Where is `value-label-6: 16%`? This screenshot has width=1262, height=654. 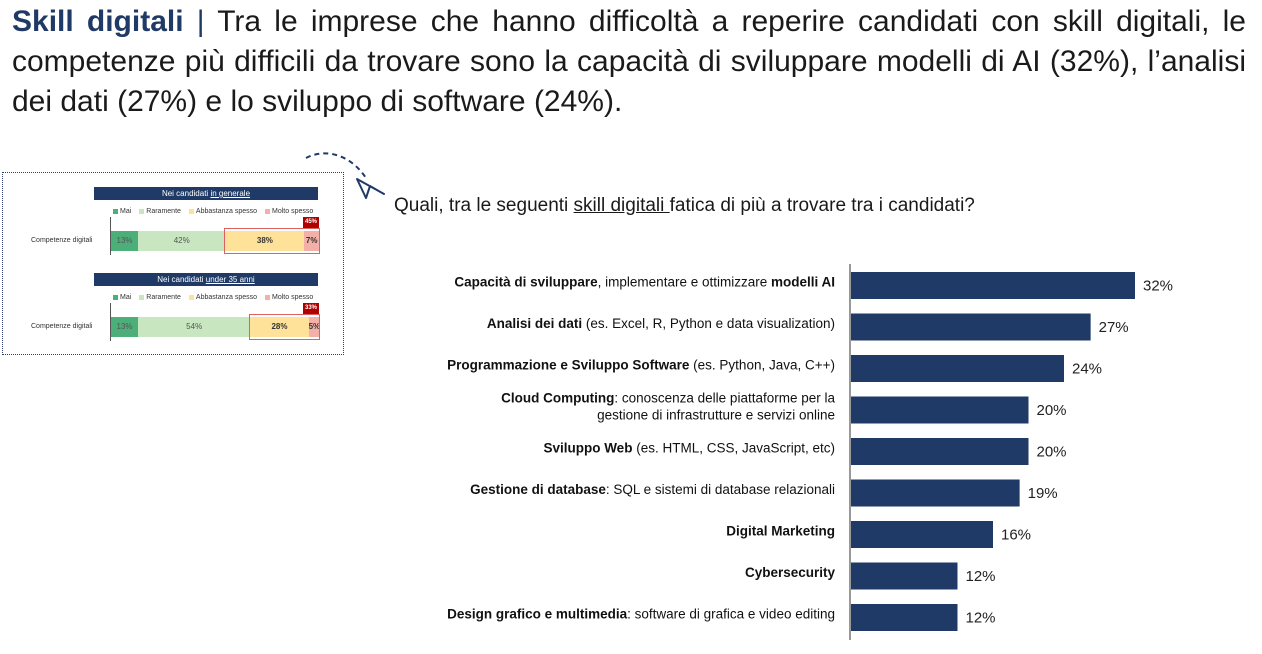
value-label-6: 16% is located at coordinates (1016, 535).